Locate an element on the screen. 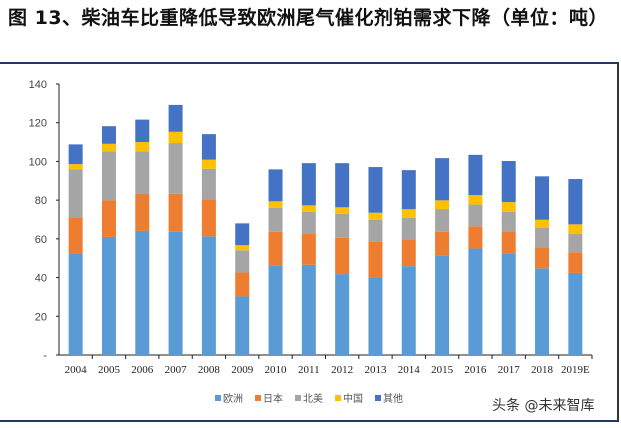 This screenshot has width=621, height=428. bar-segment-2017-中国 is located at coordinates (508, 207).